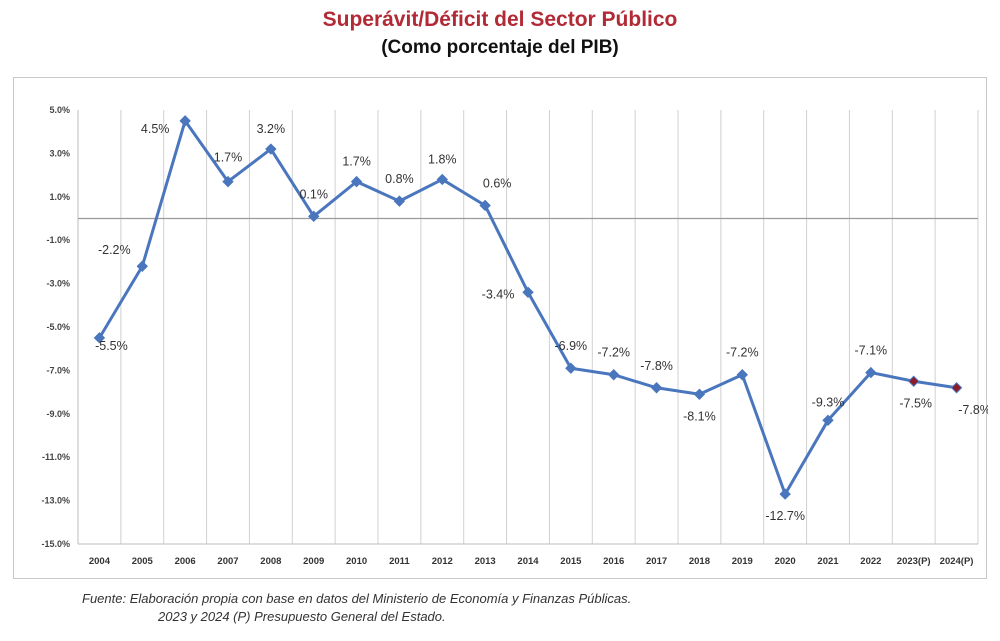 This screenshot has height=641, width=1000. What do you see at coordinates (497, 183) in the screenshot?
I see `data-label: 0.6%` at bounding box center [497, 183].